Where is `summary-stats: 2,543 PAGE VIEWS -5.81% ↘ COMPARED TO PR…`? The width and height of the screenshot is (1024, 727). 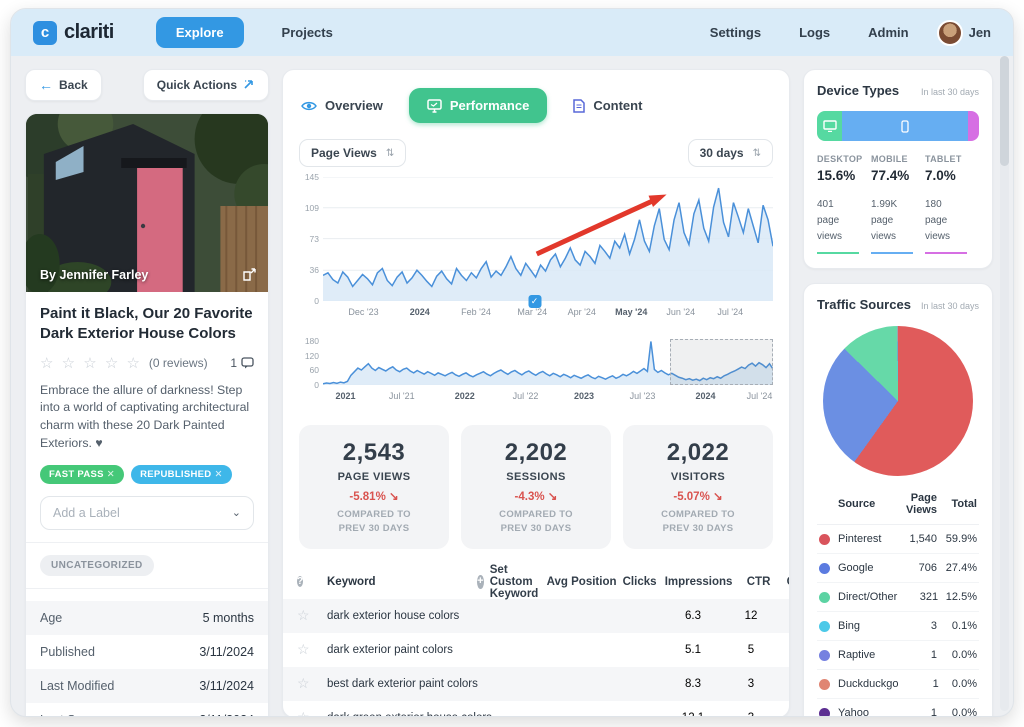 summary-stats: 2,543 PAGE VIEWS -5.81% ↘ COMPARED TO PR… is located at coordinates (536, 487).